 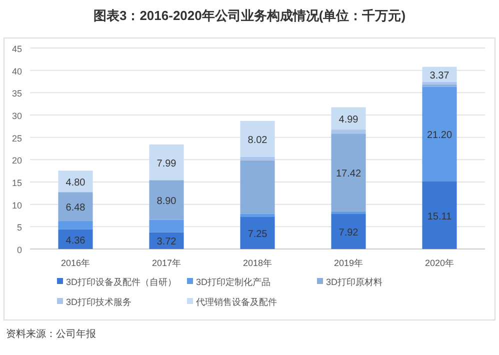 I want to click on y-tick-label: 30, so click(x=17, y=116).